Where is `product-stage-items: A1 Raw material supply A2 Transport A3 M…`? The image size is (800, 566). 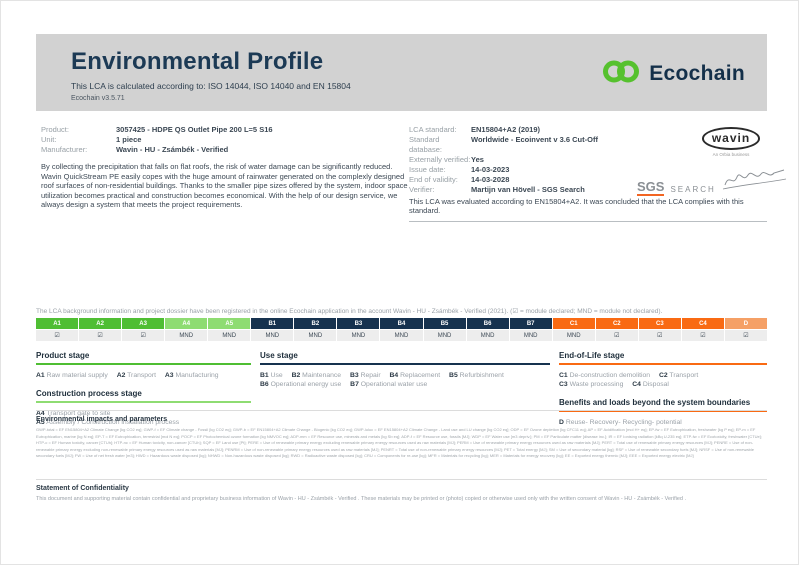
product-stage-items: A1 Raw material supply A2 Transport A3 M… is located at coordinates (143, 375).